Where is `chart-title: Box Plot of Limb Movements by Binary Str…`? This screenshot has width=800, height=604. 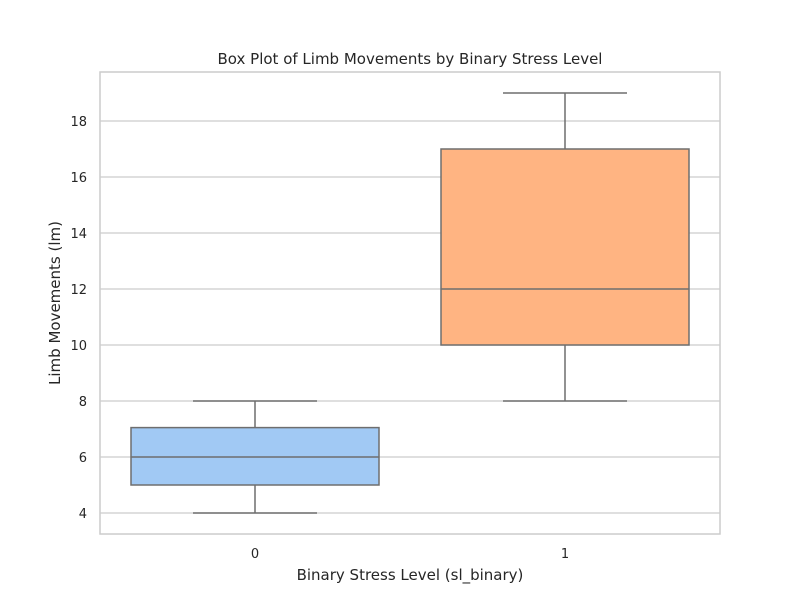
chart-title: Box Plot of Limb Movements by Binary Str… is located at coordinates (410, 59).